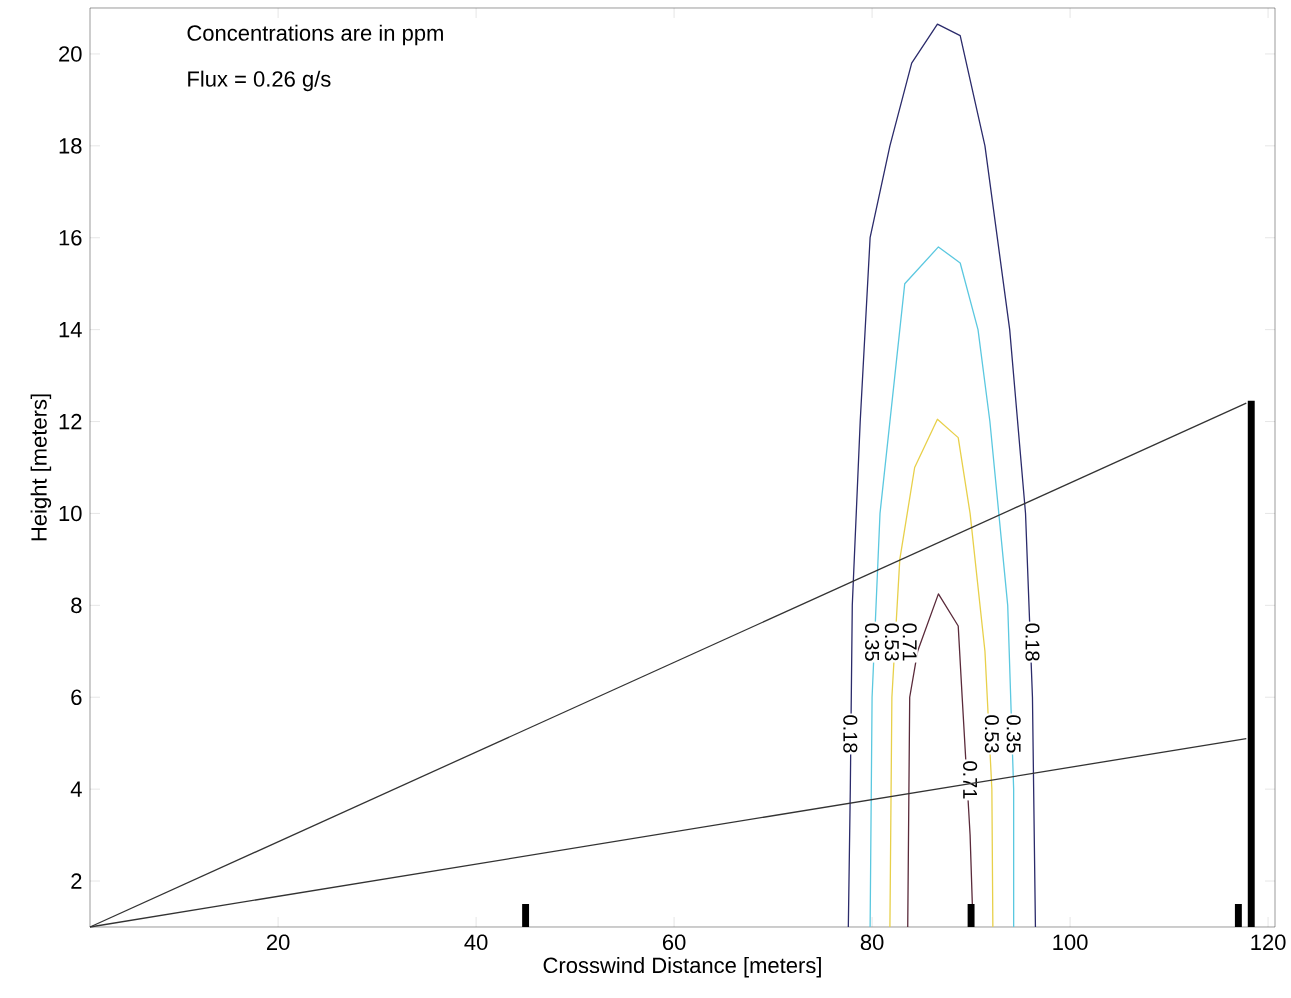 The image size is (1291, 998). What do you see at coordinates (476, 942) in the screenshot?
I see `x-tick-label: 40` at bounding box center [476, 942].